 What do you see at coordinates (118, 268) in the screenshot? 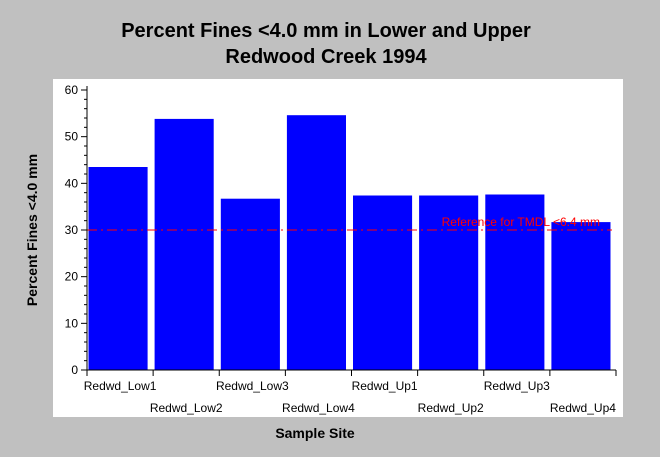
I see `bar-redwd-low1` at bounding box center [118, 268].